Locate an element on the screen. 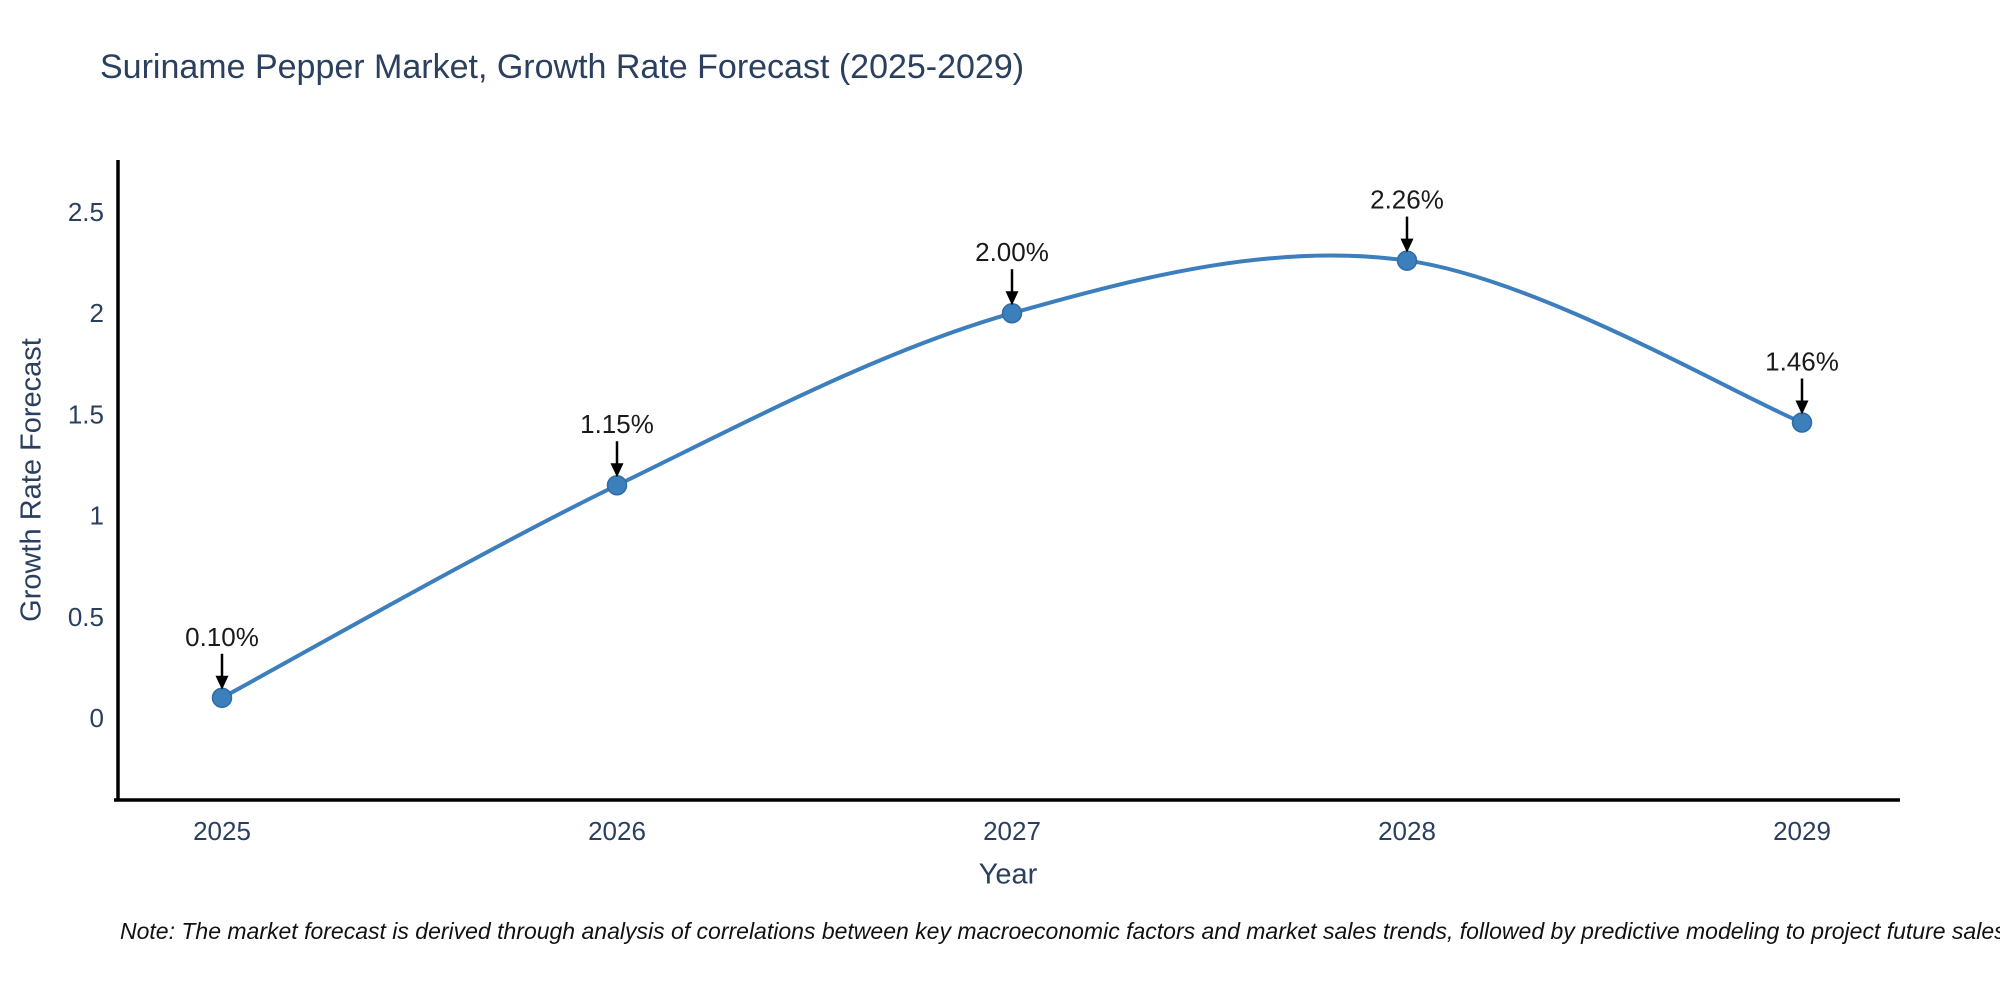 This screenshot has width=2000, height=1000. annotation-label: 1.46% is located at coordinates (1802, 361).